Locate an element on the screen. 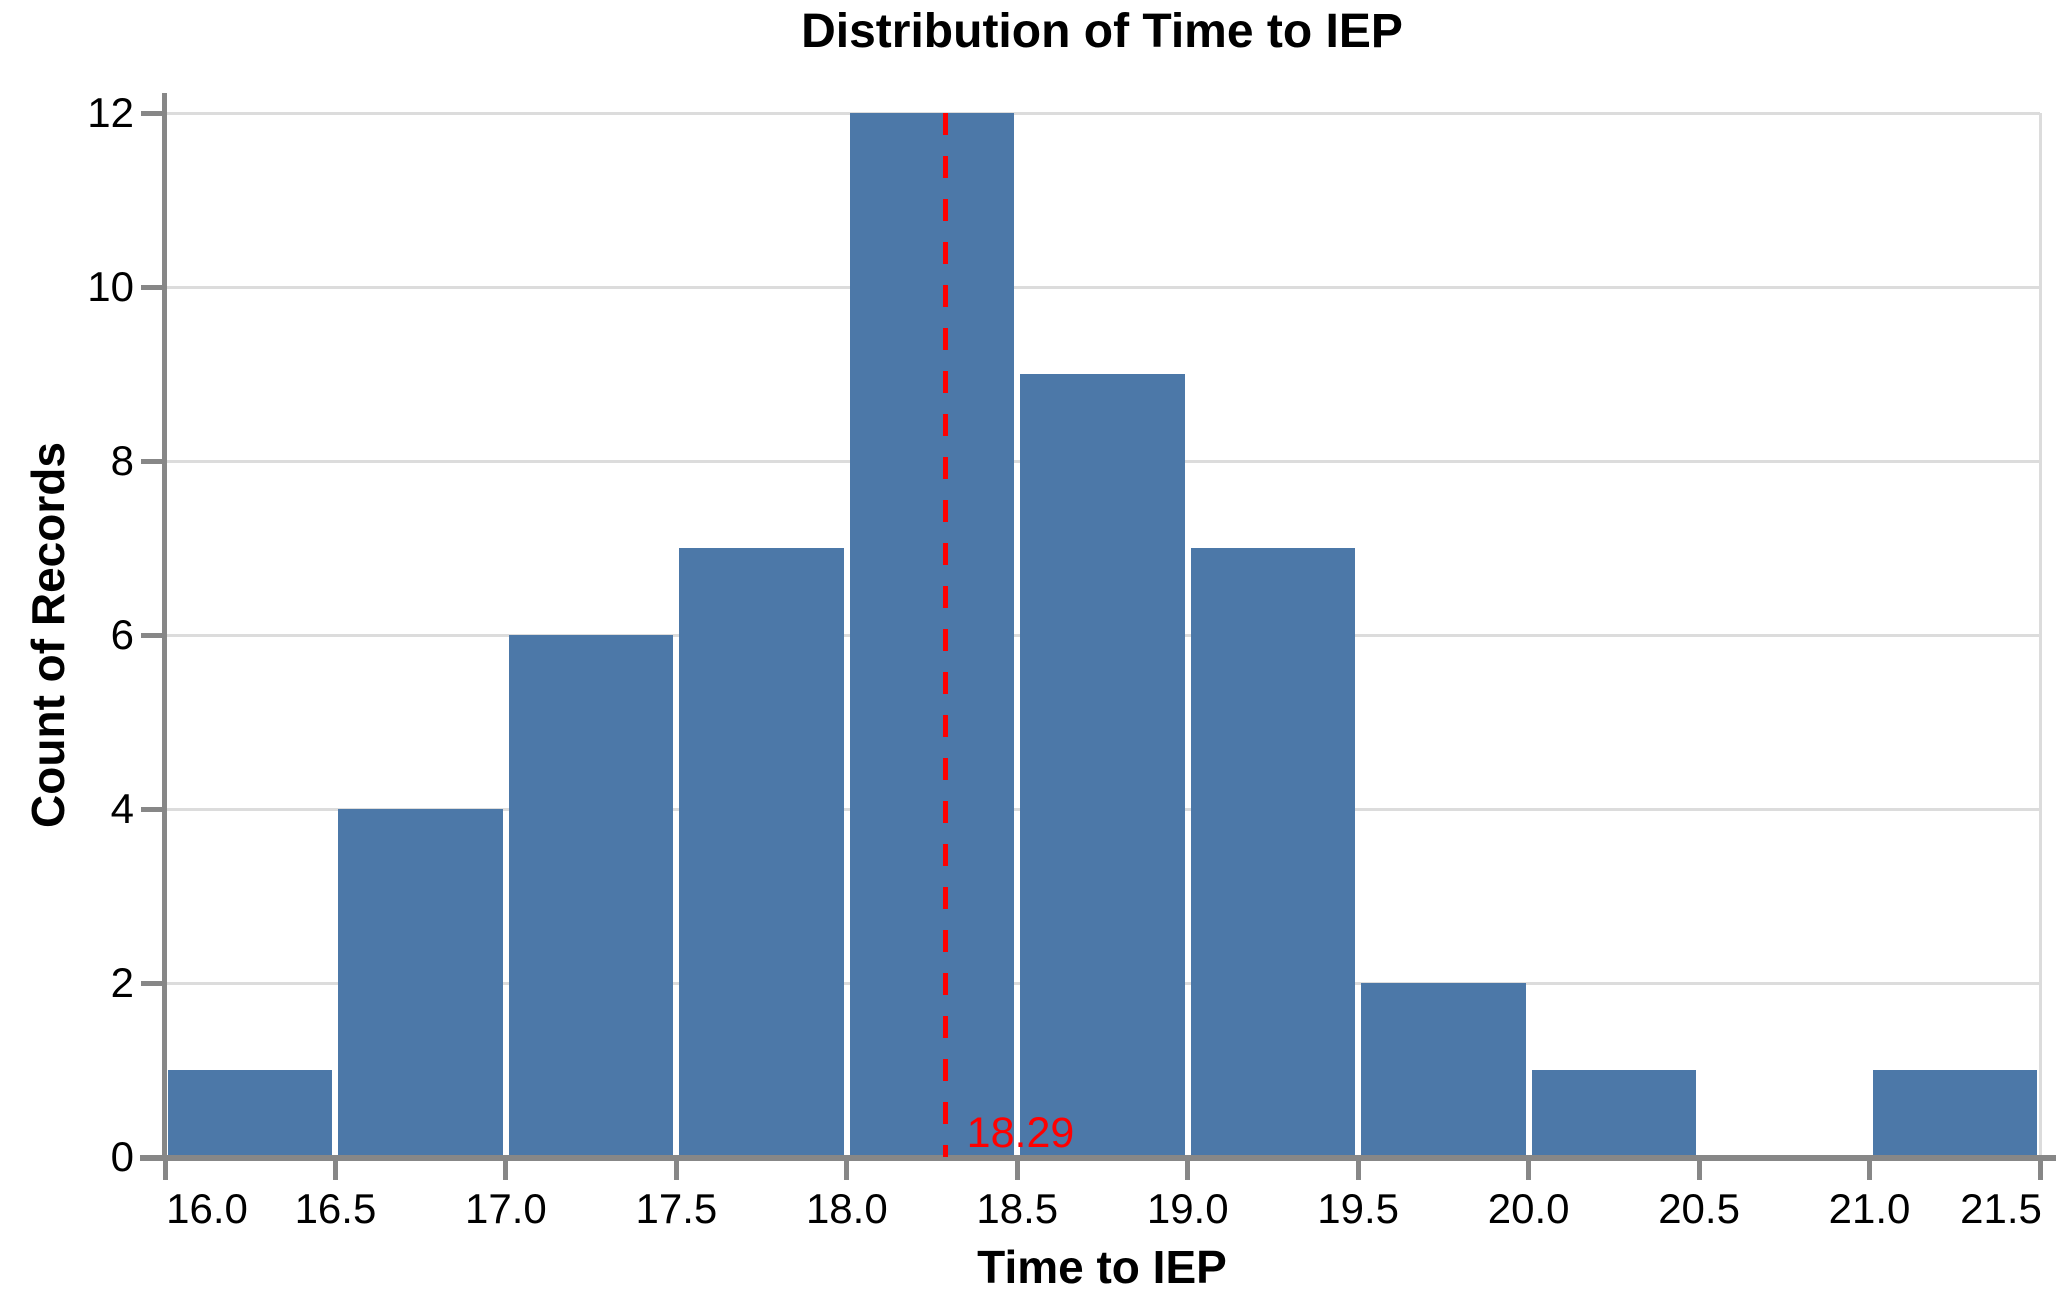 This screenshot has height=1308, width=2062. mean-dashed-line is located at coordinates (946, 635).